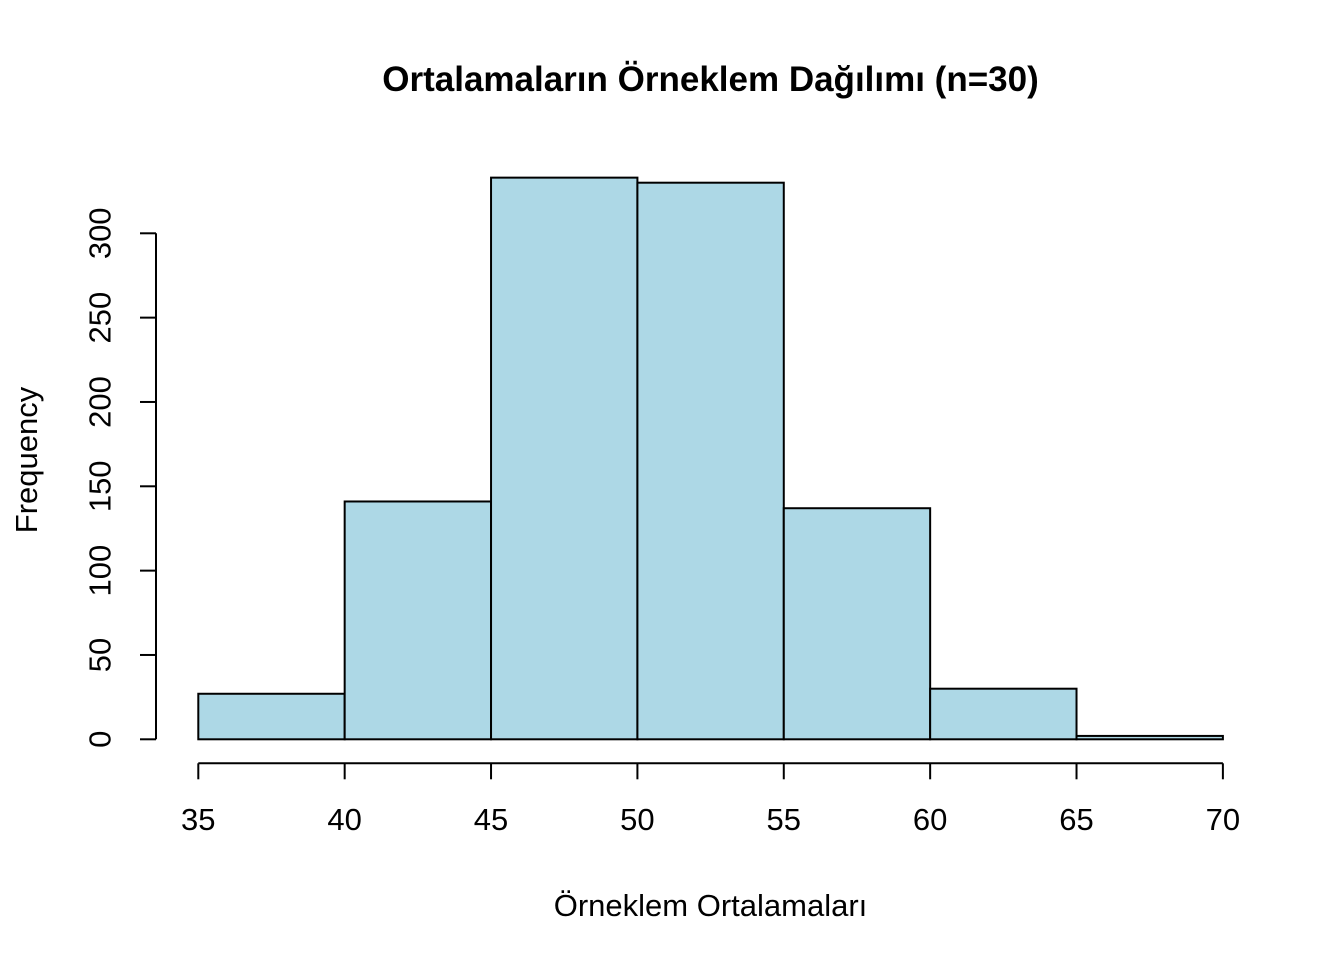 The width and height of the screenshot is (1344, 960). What do you see at coordinates (100, 571) in the screenshot?
I see `y-tick-label: 100` at bounding box center [100, 571].